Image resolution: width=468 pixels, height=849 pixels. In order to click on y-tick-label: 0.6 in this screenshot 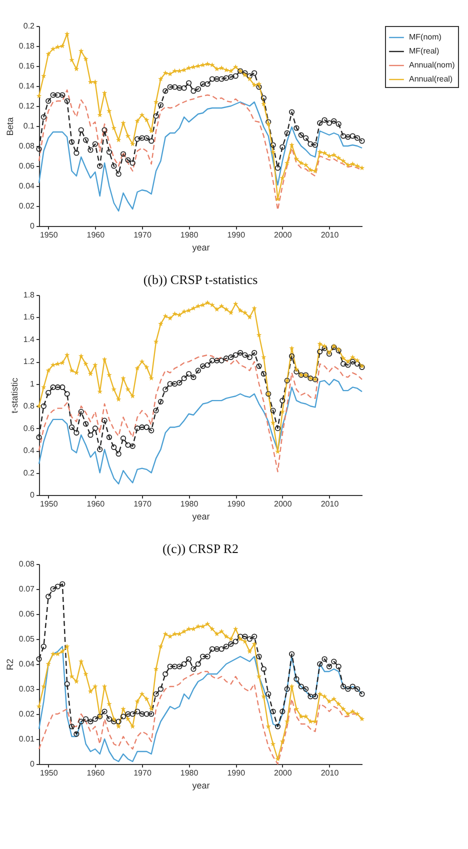, I will do `click(29, 428)`.